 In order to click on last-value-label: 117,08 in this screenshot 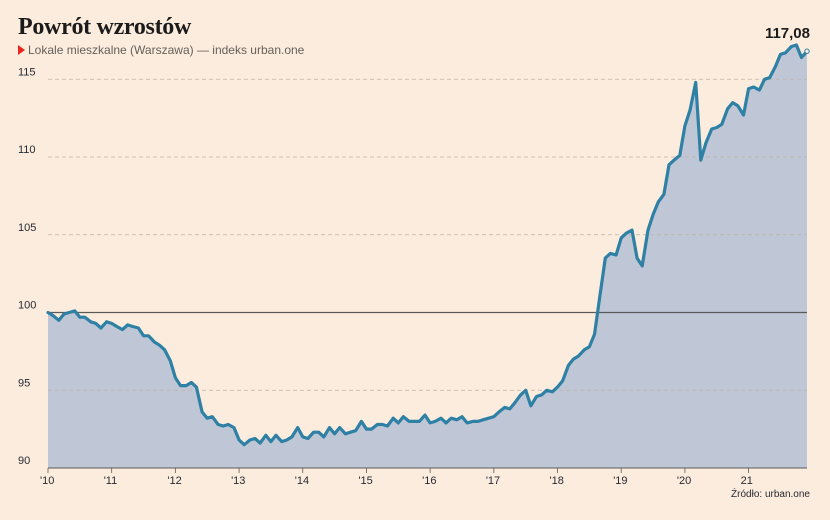, I will do `click(787, 33)`.